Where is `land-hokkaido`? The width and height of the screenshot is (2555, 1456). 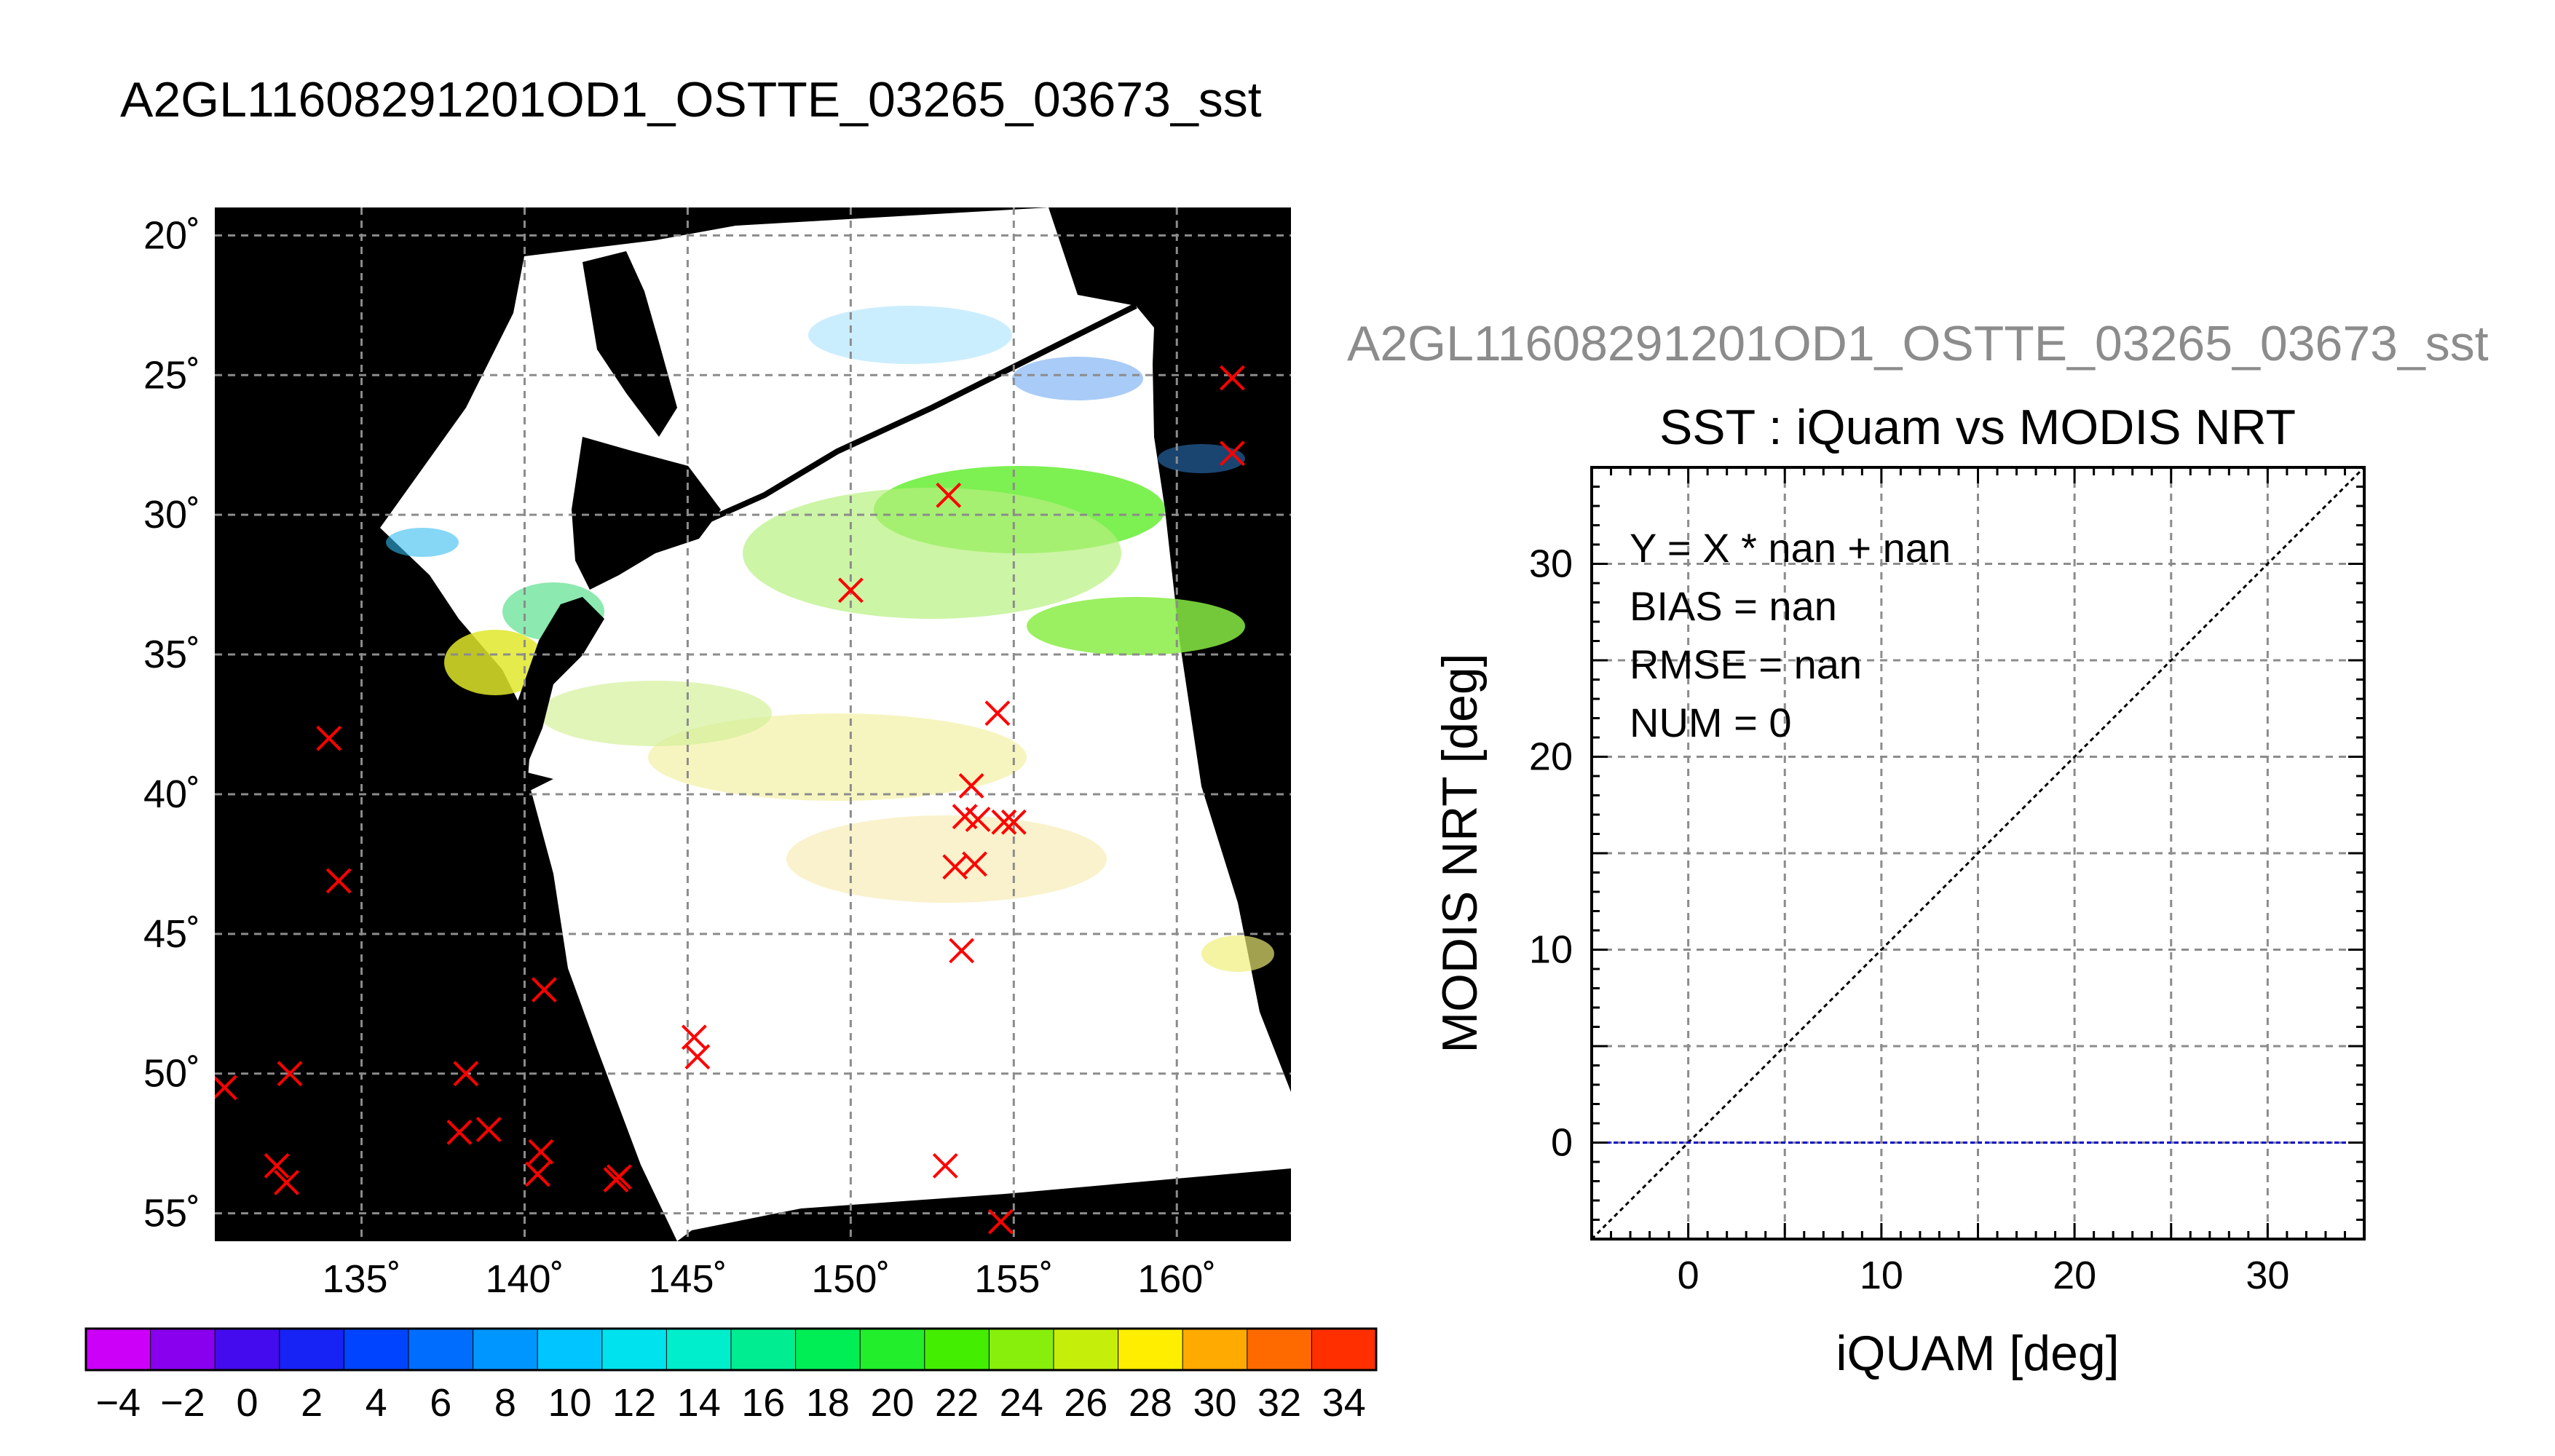
land-hokkaido is located at coordinates (646, 513).